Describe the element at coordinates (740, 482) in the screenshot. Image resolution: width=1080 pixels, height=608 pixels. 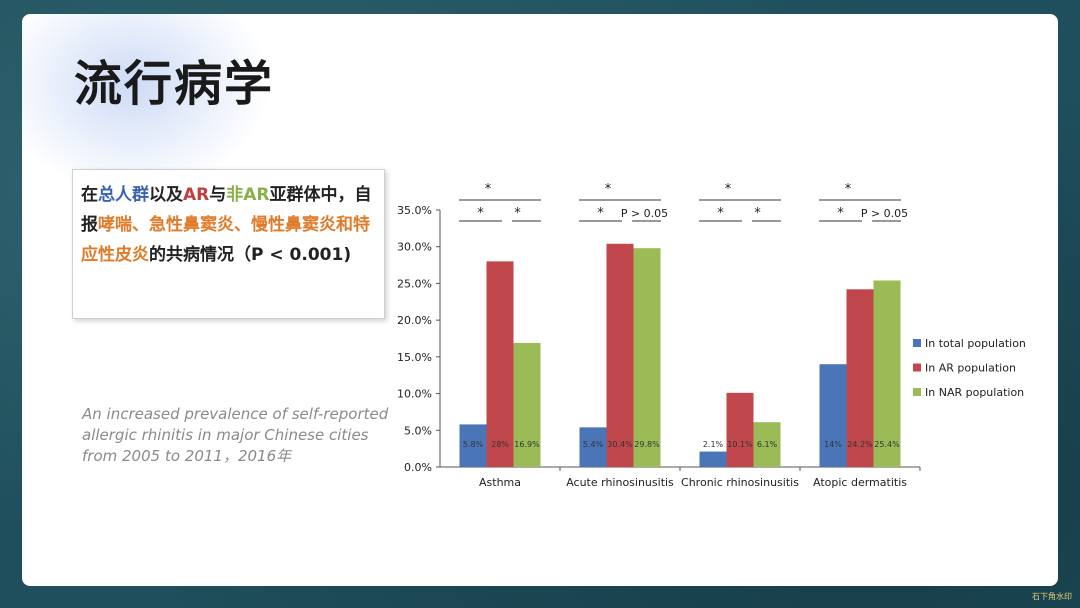
I see `x-category-label: Chronic rhinosinusitis` at that location.